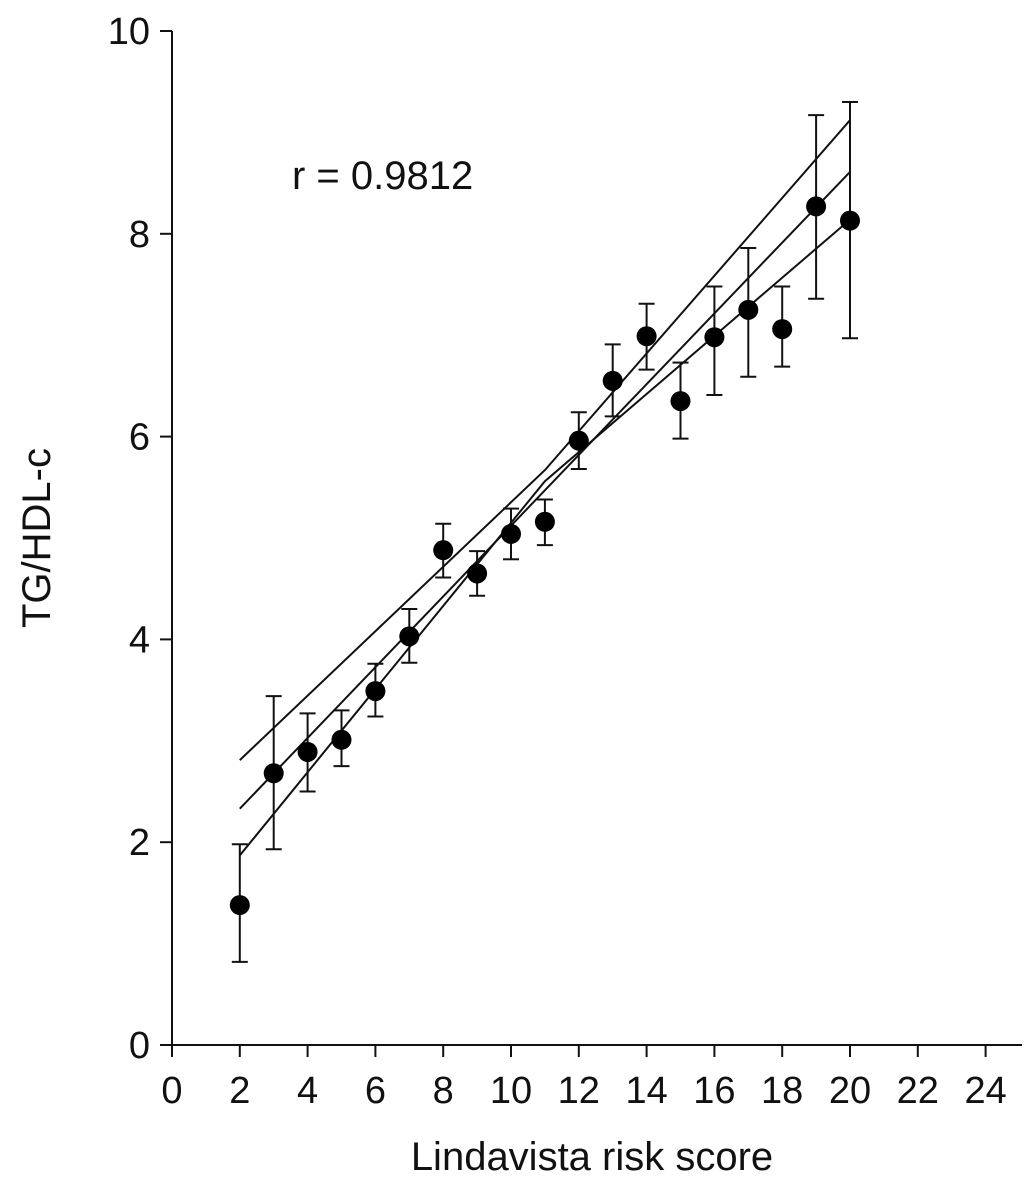  What do you see at coordinates (511, 1091) in the screenshot?
I see `x-tick-label: 10` at bounding box center [511, 1091].